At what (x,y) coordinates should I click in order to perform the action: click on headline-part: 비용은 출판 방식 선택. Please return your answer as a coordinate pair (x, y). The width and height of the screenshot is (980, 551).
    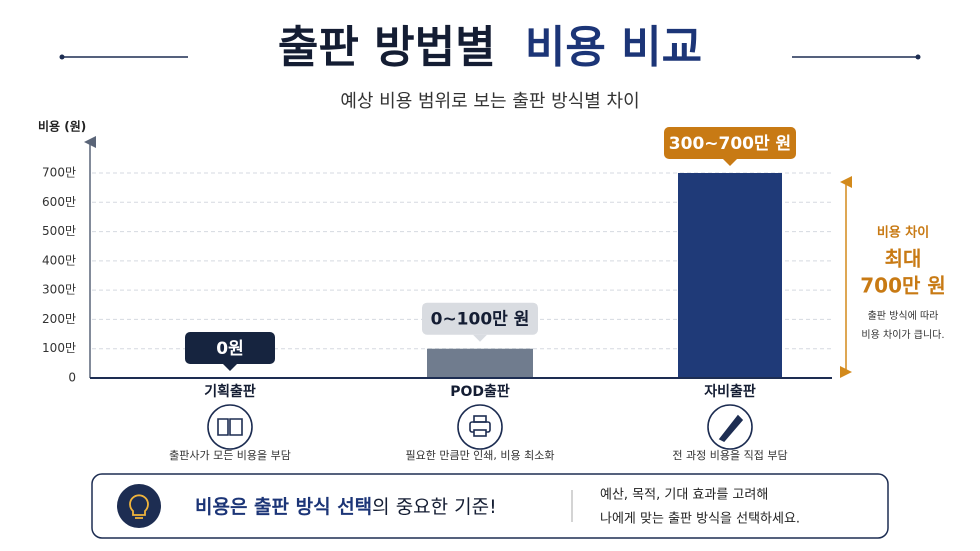
    Looking at the image, I should click on (283, 507).